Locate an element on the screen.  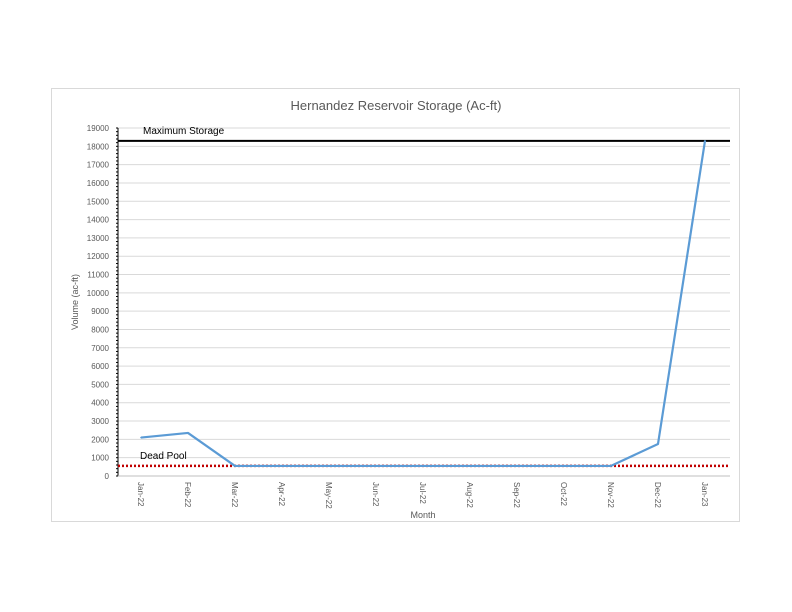
y-tick-label: 3000 is located at coordinates (100, 421).